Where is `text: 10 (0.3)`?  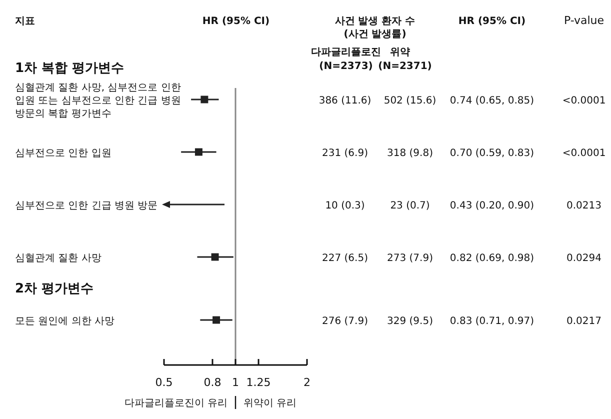 text: 10 (0.3) is located at coordinates (345, 206).